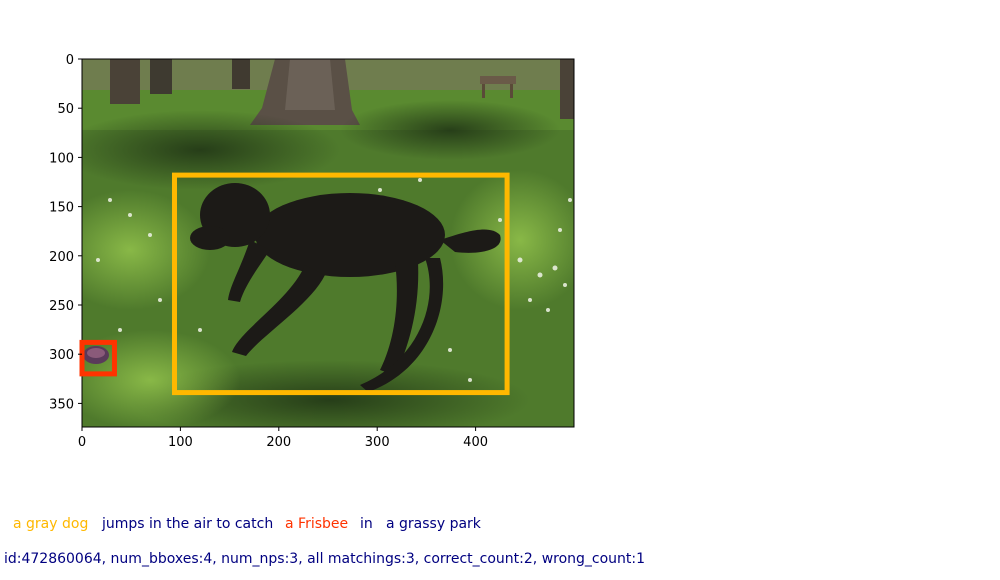 Image resolution: width=1000 pixels, height=580 pixels. I want to click on y-tick-label: 200, so click(61, 257).